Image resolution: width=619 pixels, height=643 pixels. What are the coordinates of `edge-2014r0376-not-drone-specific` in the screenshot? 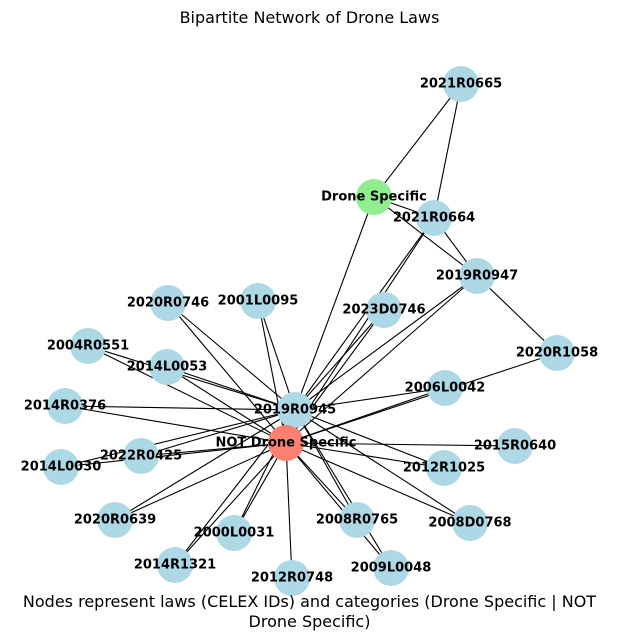 It's located at (175, 424).